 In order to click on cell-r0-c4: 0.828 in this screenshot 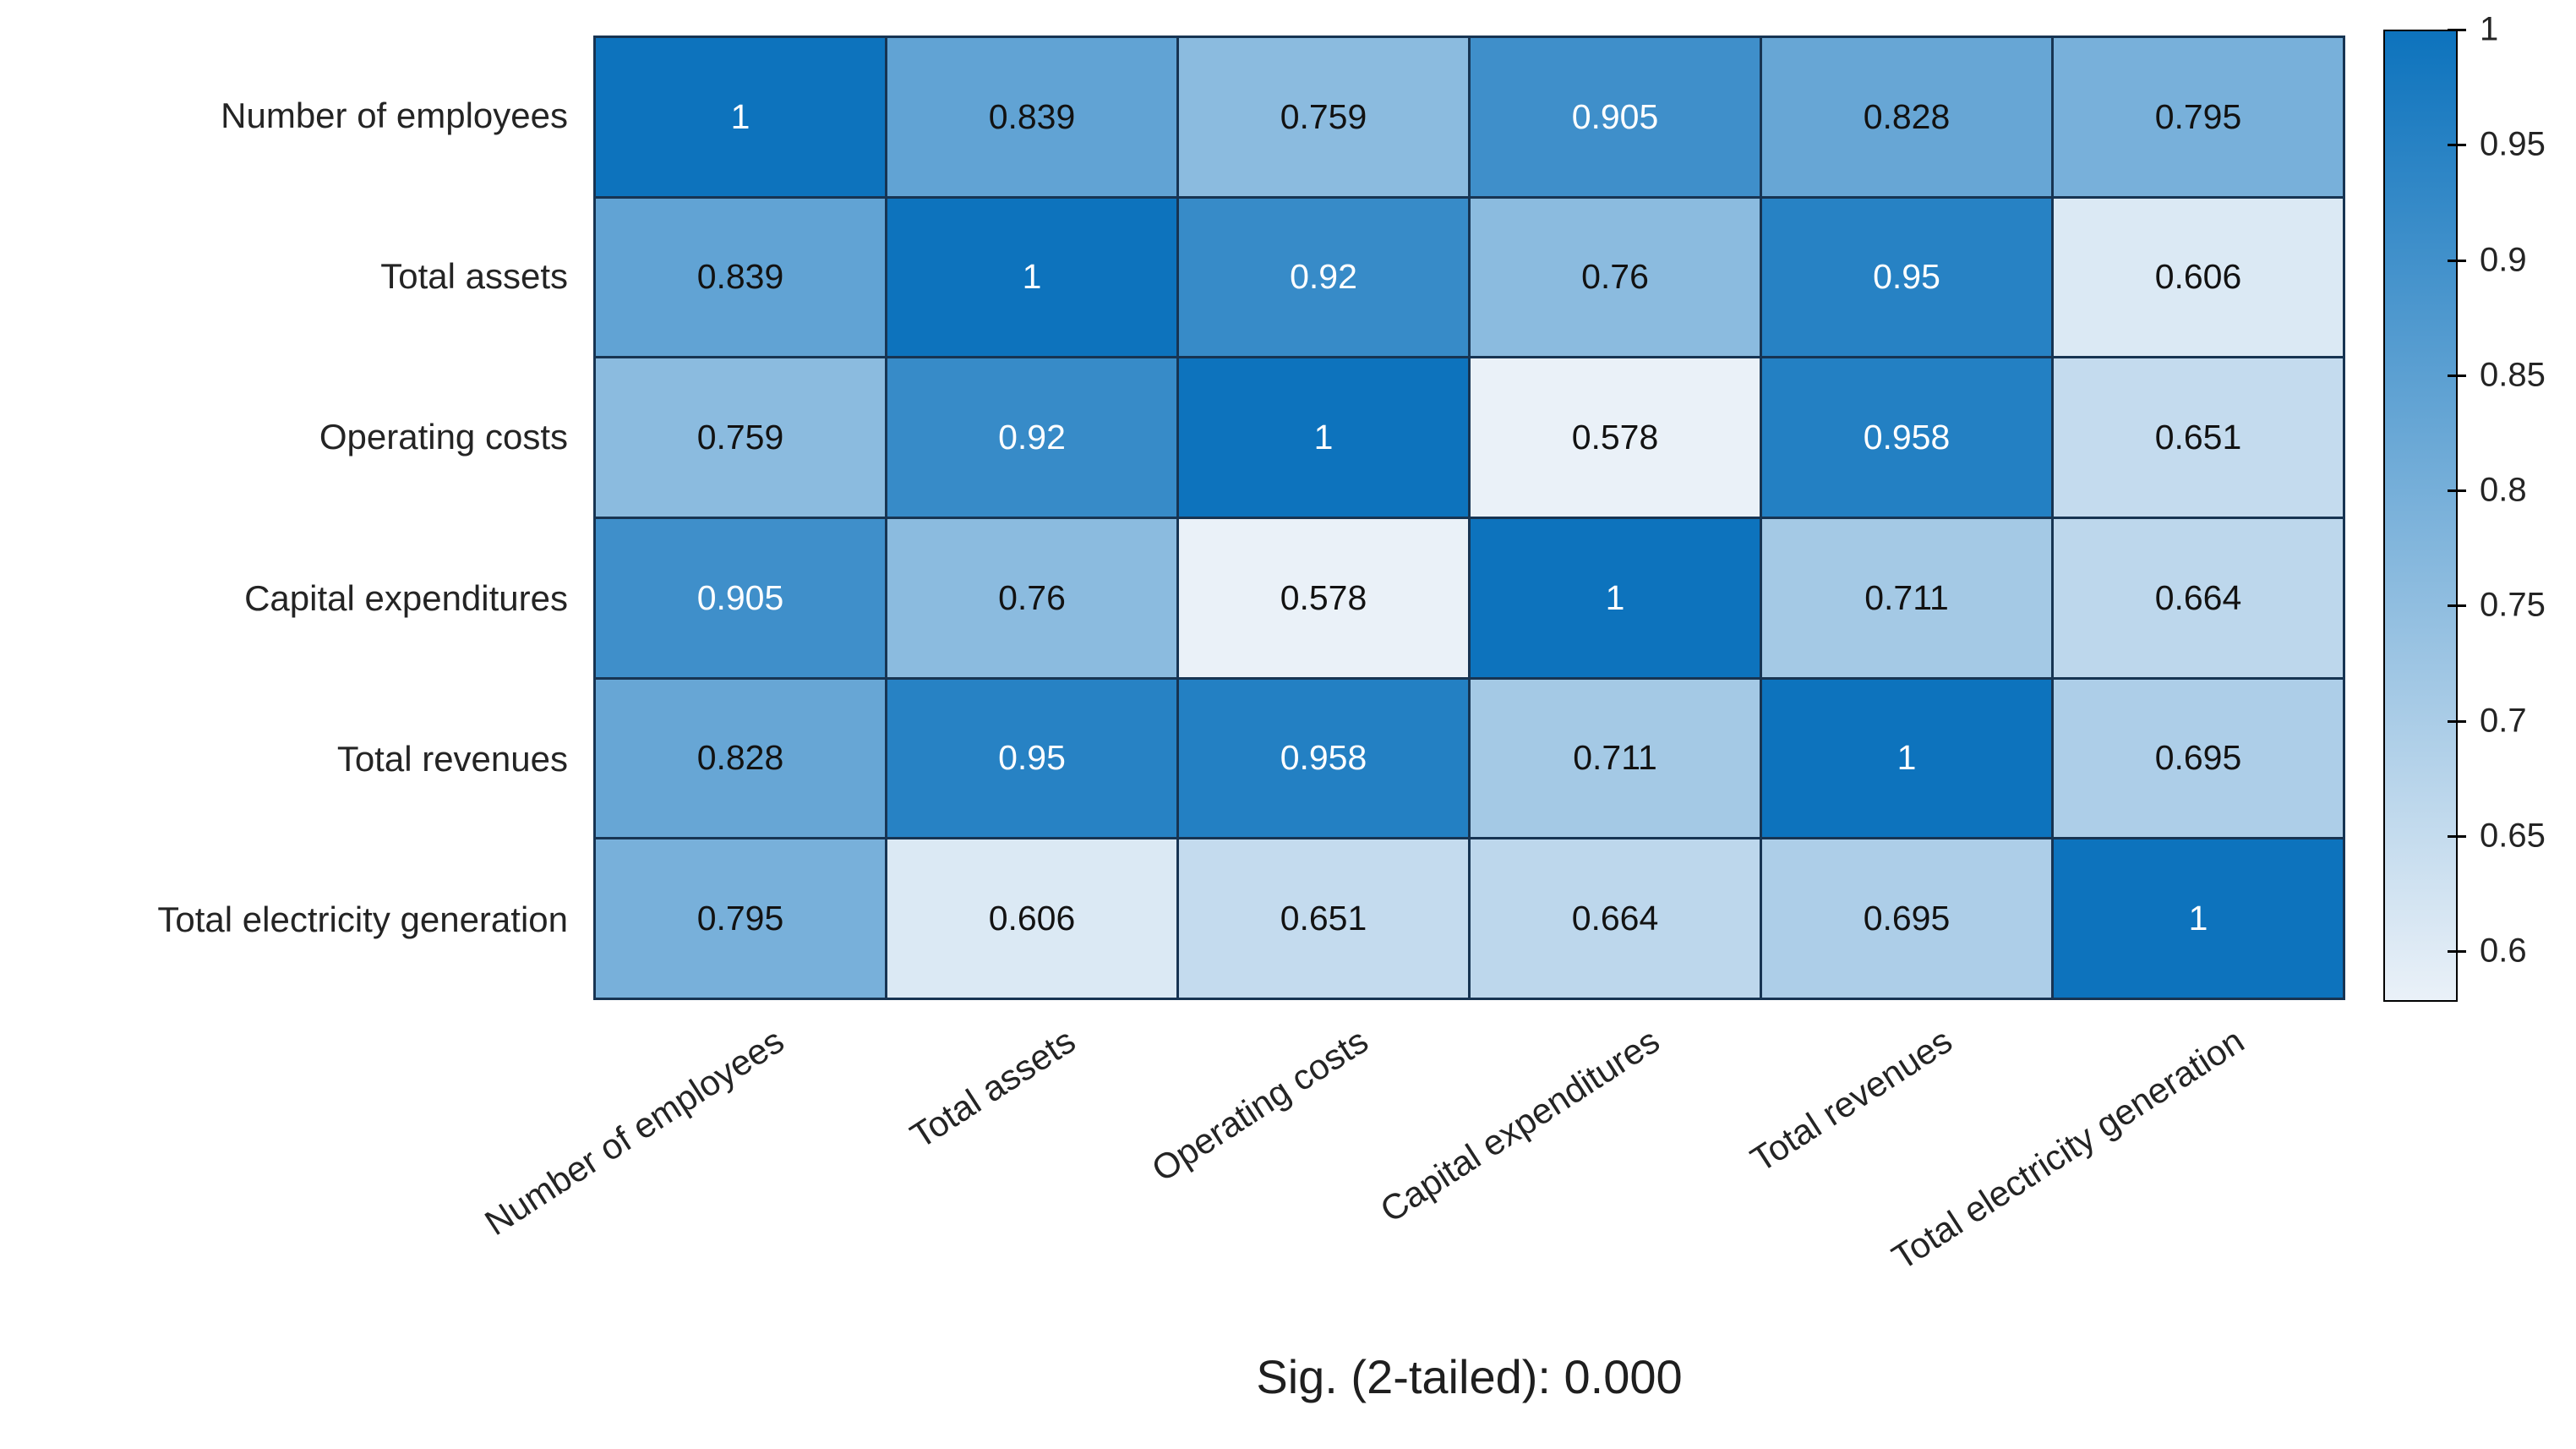, I will do `click(1906, 117)`.